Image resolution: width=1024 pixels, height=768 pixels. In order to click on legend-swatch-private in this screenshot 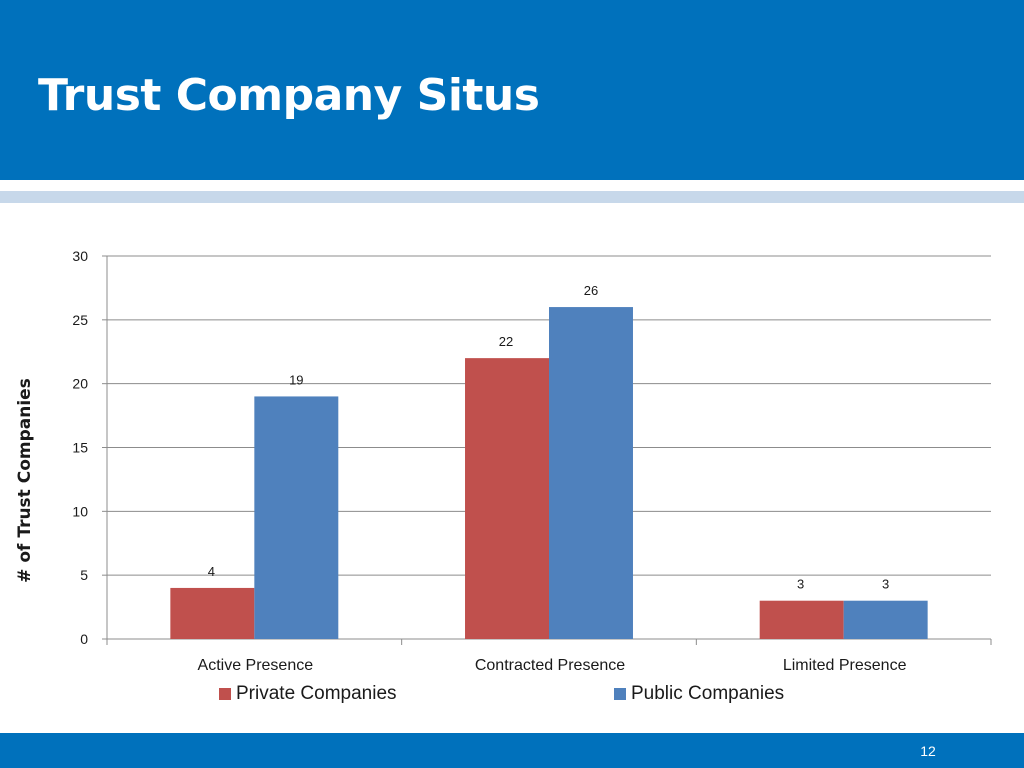, I will do `click(225, 694)`.